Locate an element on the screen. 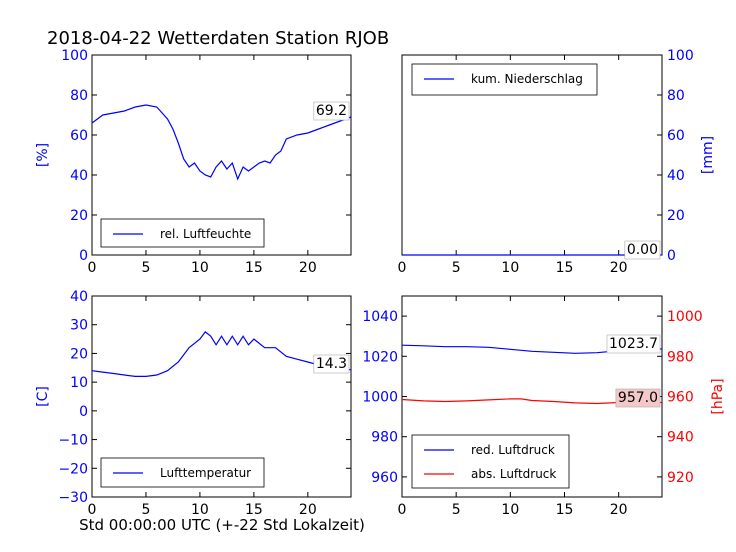  chart-pressure-xtick-label: 20 is located at coordinates (619, 510).